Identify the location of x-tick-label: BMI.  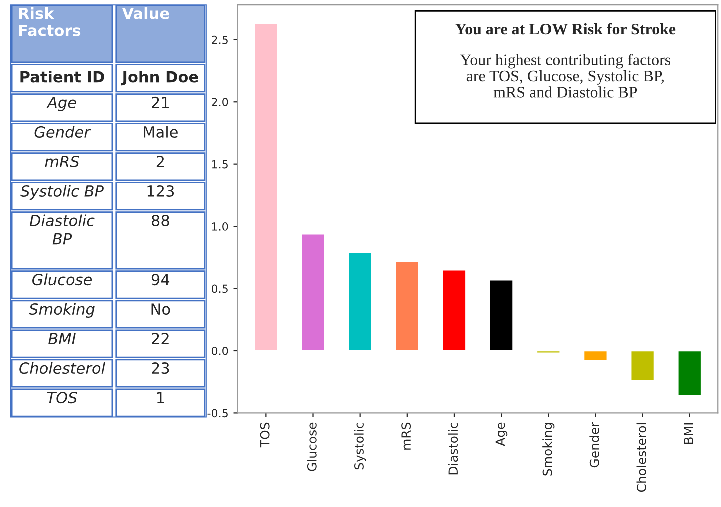
(689, 433).